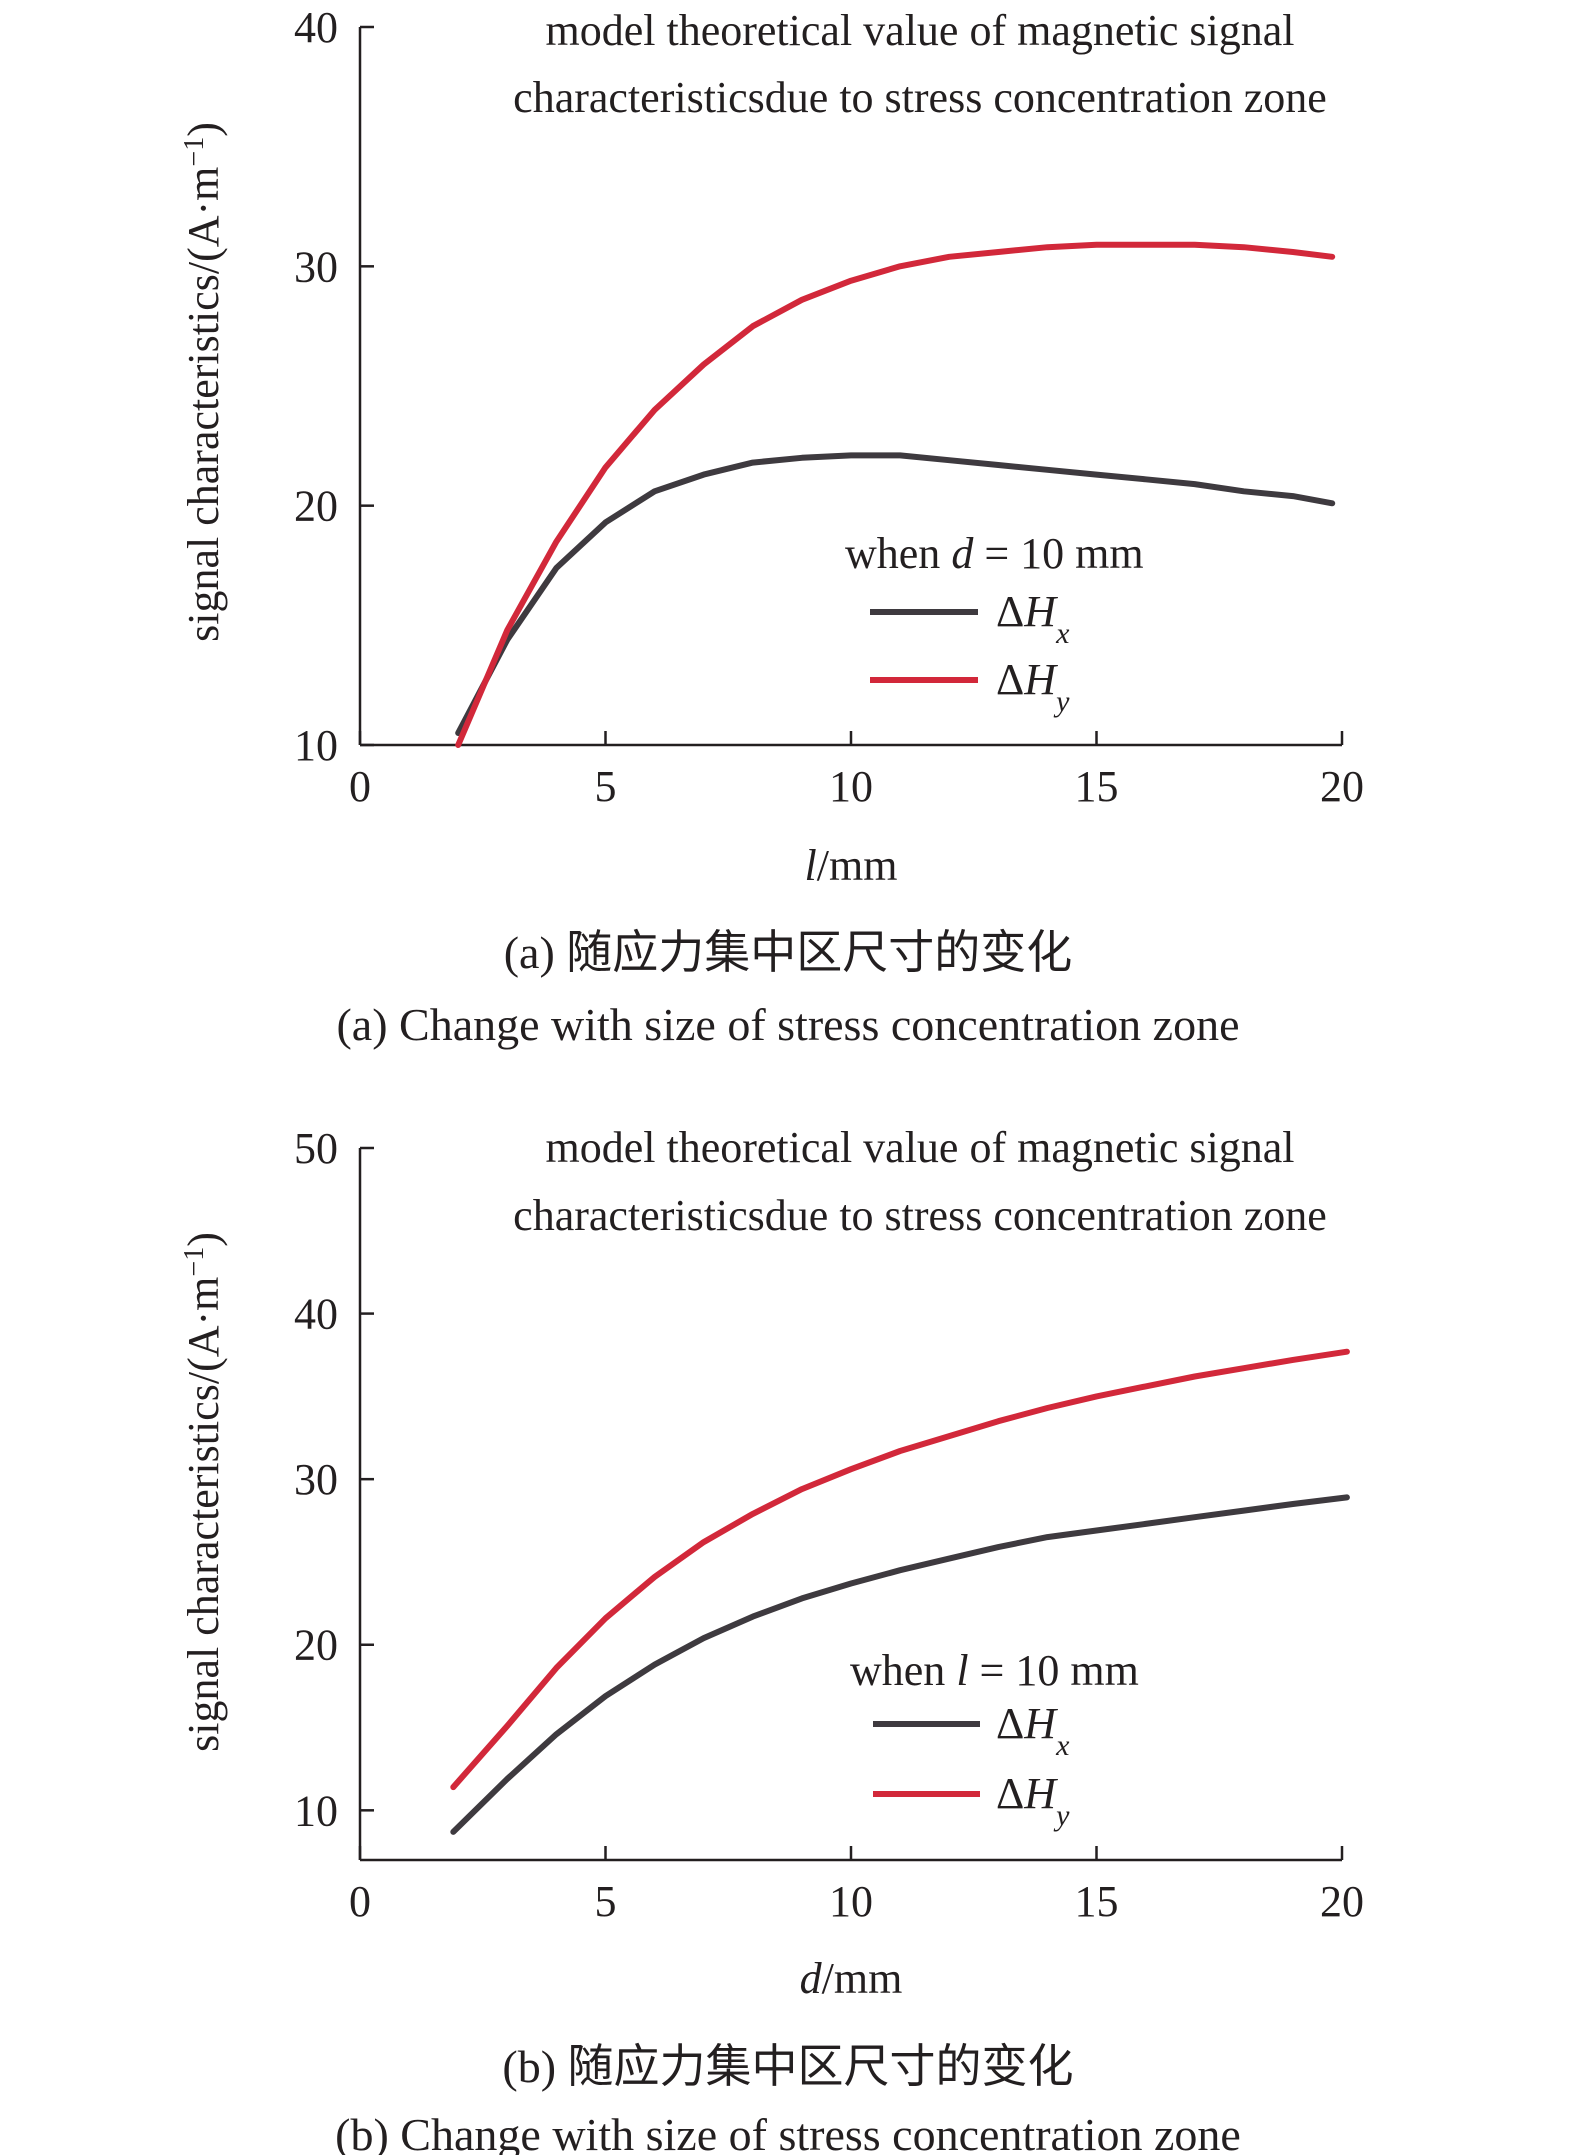  I want to click on y-tick-label: 50, so click(316, 1148).